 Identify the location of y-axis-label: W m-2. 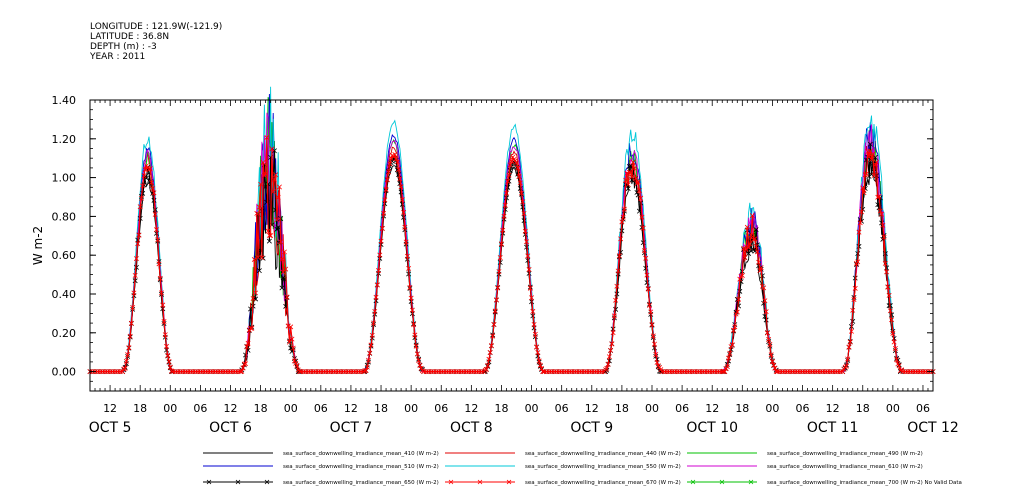
(38, 245).